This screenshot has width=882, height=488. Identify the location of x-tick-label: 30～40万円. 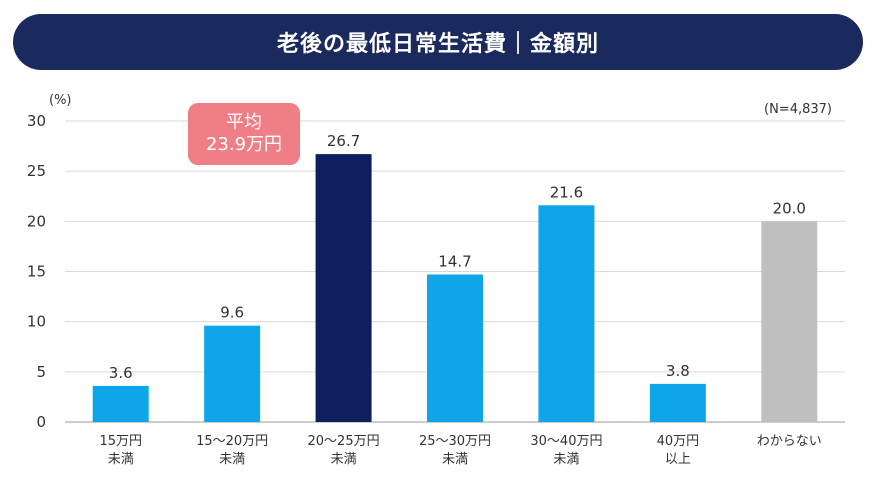
(566, 441).